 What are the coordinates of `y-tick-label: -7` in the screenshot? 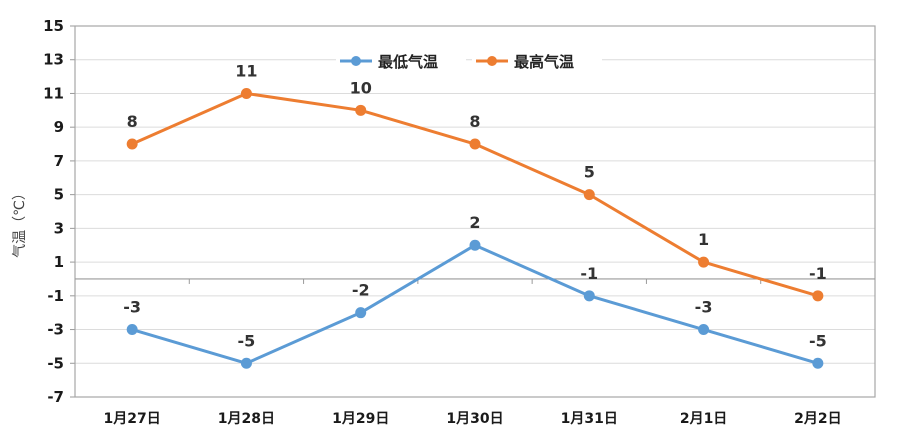 It's located at (55, 397).